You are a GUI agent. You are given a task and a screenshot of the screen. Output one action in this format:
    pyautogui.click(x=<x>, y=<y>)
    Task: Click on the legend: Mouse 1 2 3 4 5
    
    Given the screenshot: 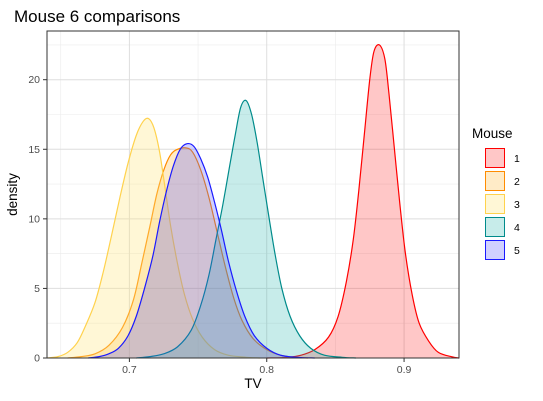 What is the action you would take?
    pyautogui.click(x=496, y=193)
    